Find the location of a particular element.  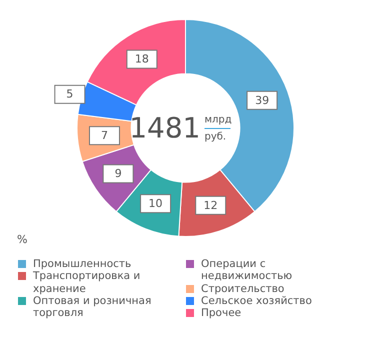

legend-label: Сельское хозяйство is located at coordinates (257, 301).